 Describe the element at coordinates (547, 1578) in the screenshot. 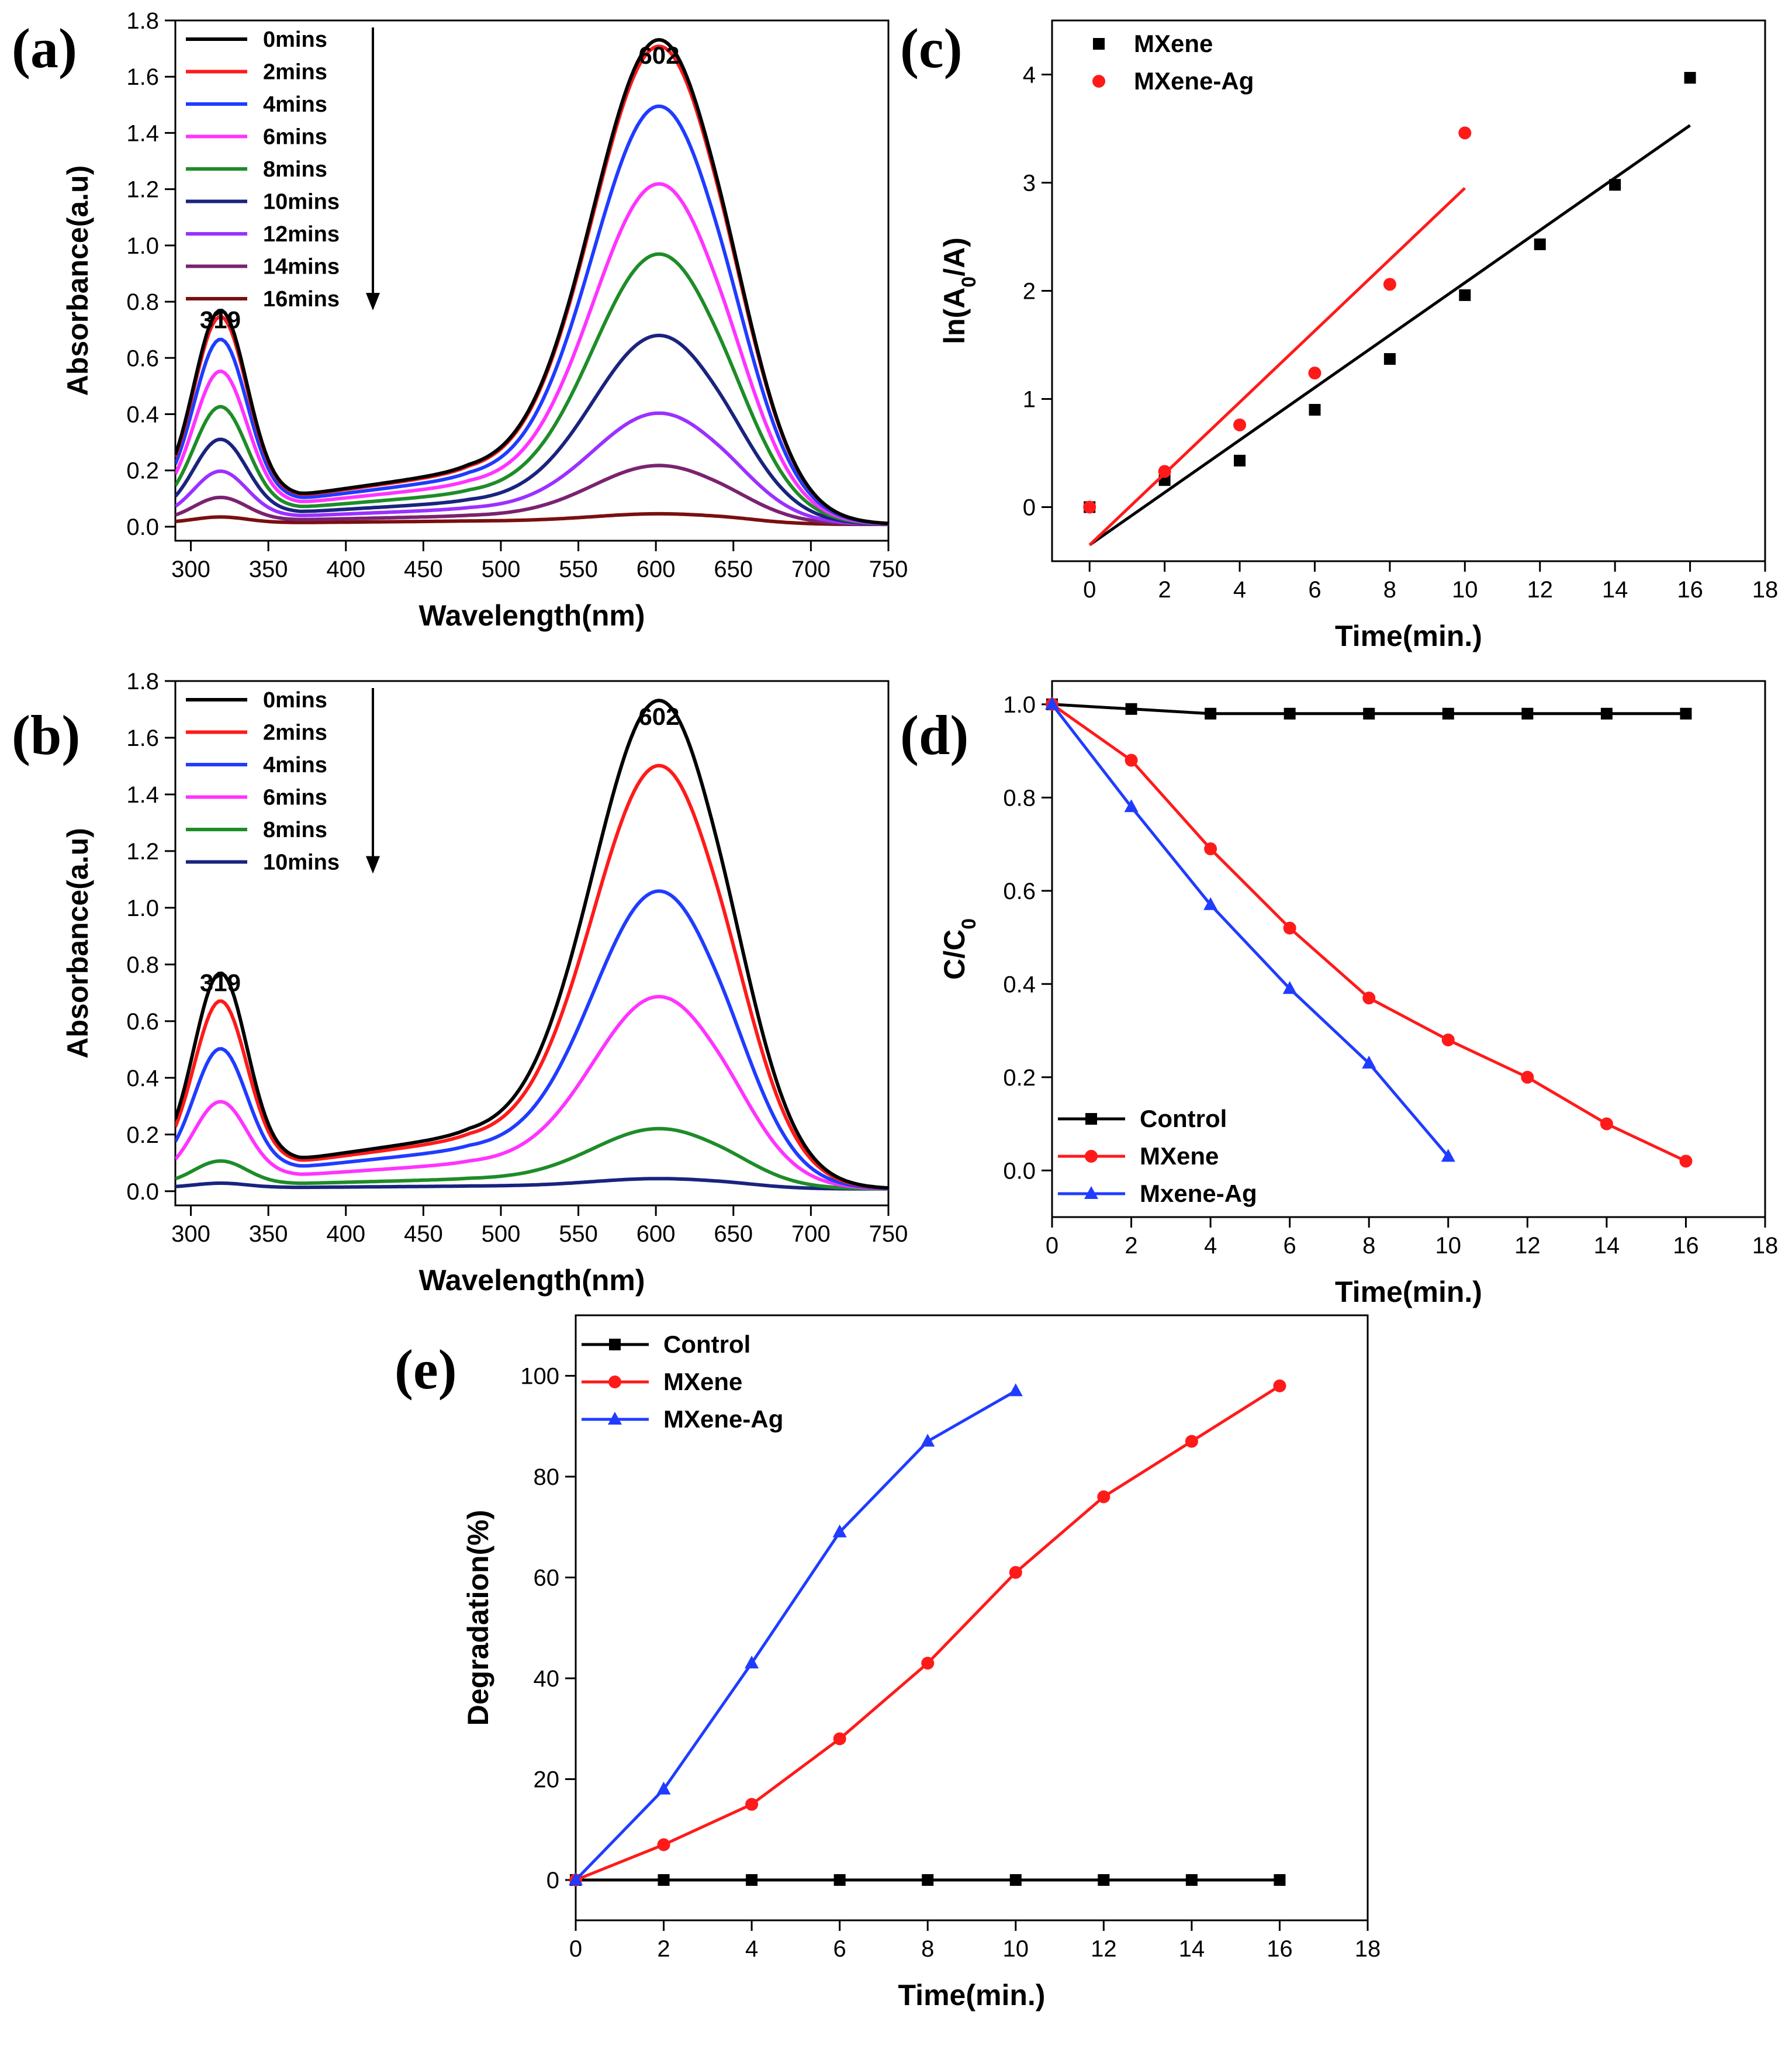

I see `y-tick-label-e-3: 60` at that location.